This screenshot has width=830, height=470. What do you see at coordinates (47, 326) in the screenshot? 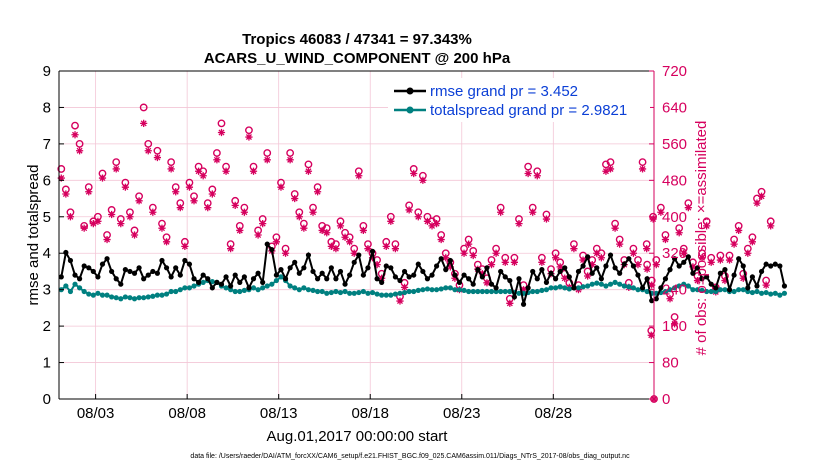
I see `y-left-tick-label: 2` at bounding box center [47, 326].